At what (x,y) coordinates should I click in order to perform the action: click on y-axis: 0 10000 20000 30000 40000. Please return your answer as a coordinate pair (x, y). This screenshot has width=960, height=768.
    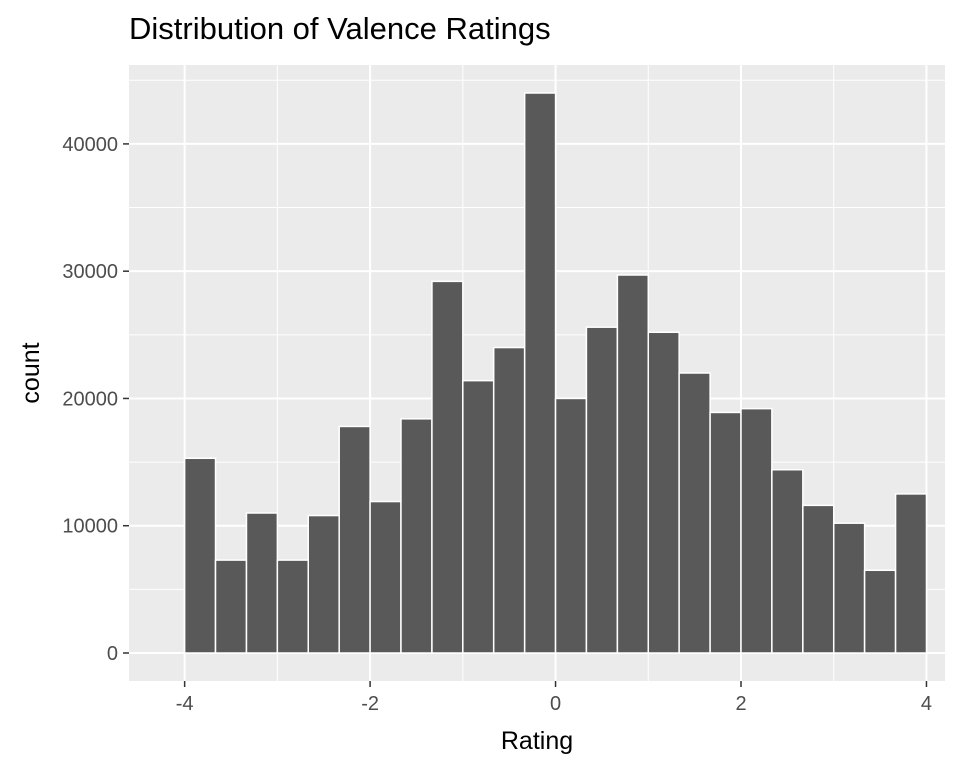
    Looking at the image, I should click on (95, 399).